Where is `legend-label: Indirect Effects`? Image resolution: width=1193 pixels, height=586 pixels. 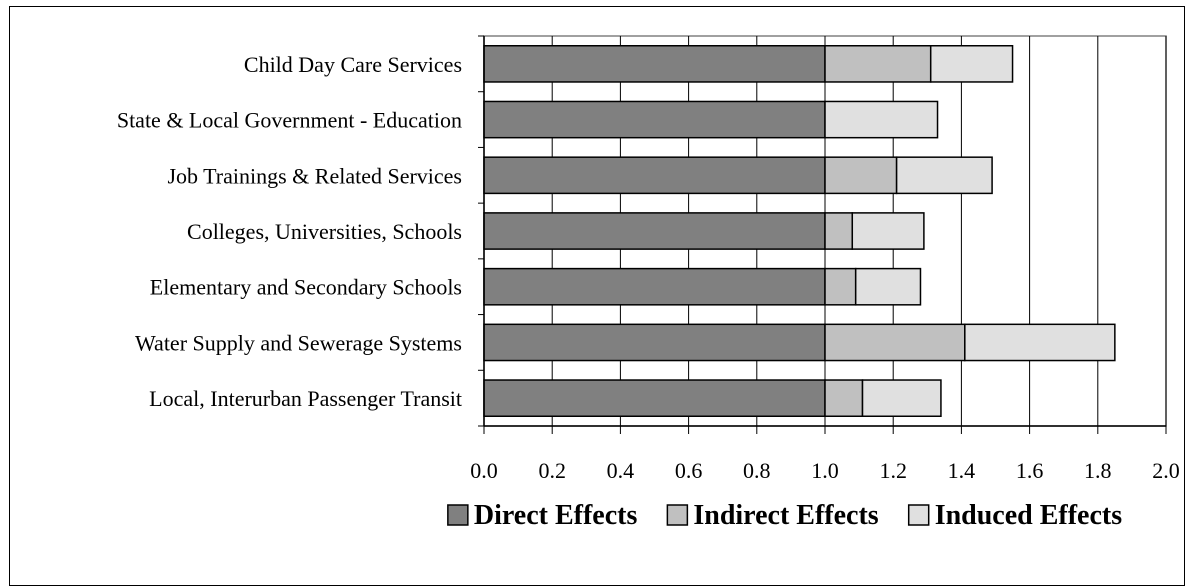 legend-label: Indirect Effects is located at coordinates (785, 515).